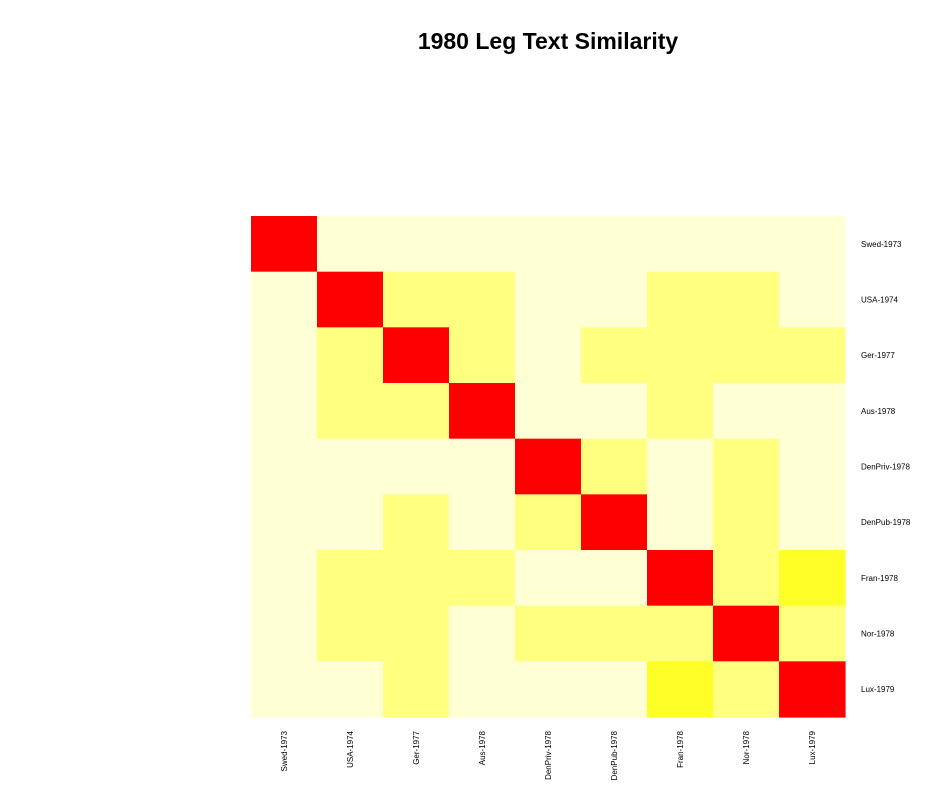 The width and height of the screenshot is (925, 797). What do you see at coordinates (680, 748) in the screenshot?
I see `column-tick-label: Fran-1978` at bounding box center [680, 748].